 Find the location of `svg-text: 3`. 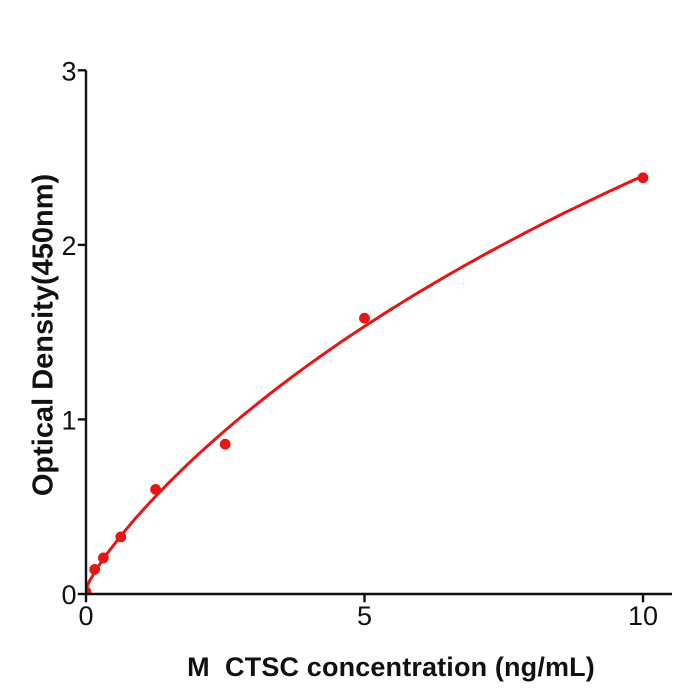

svg-text: 3 is located at coordinates (68, 71).